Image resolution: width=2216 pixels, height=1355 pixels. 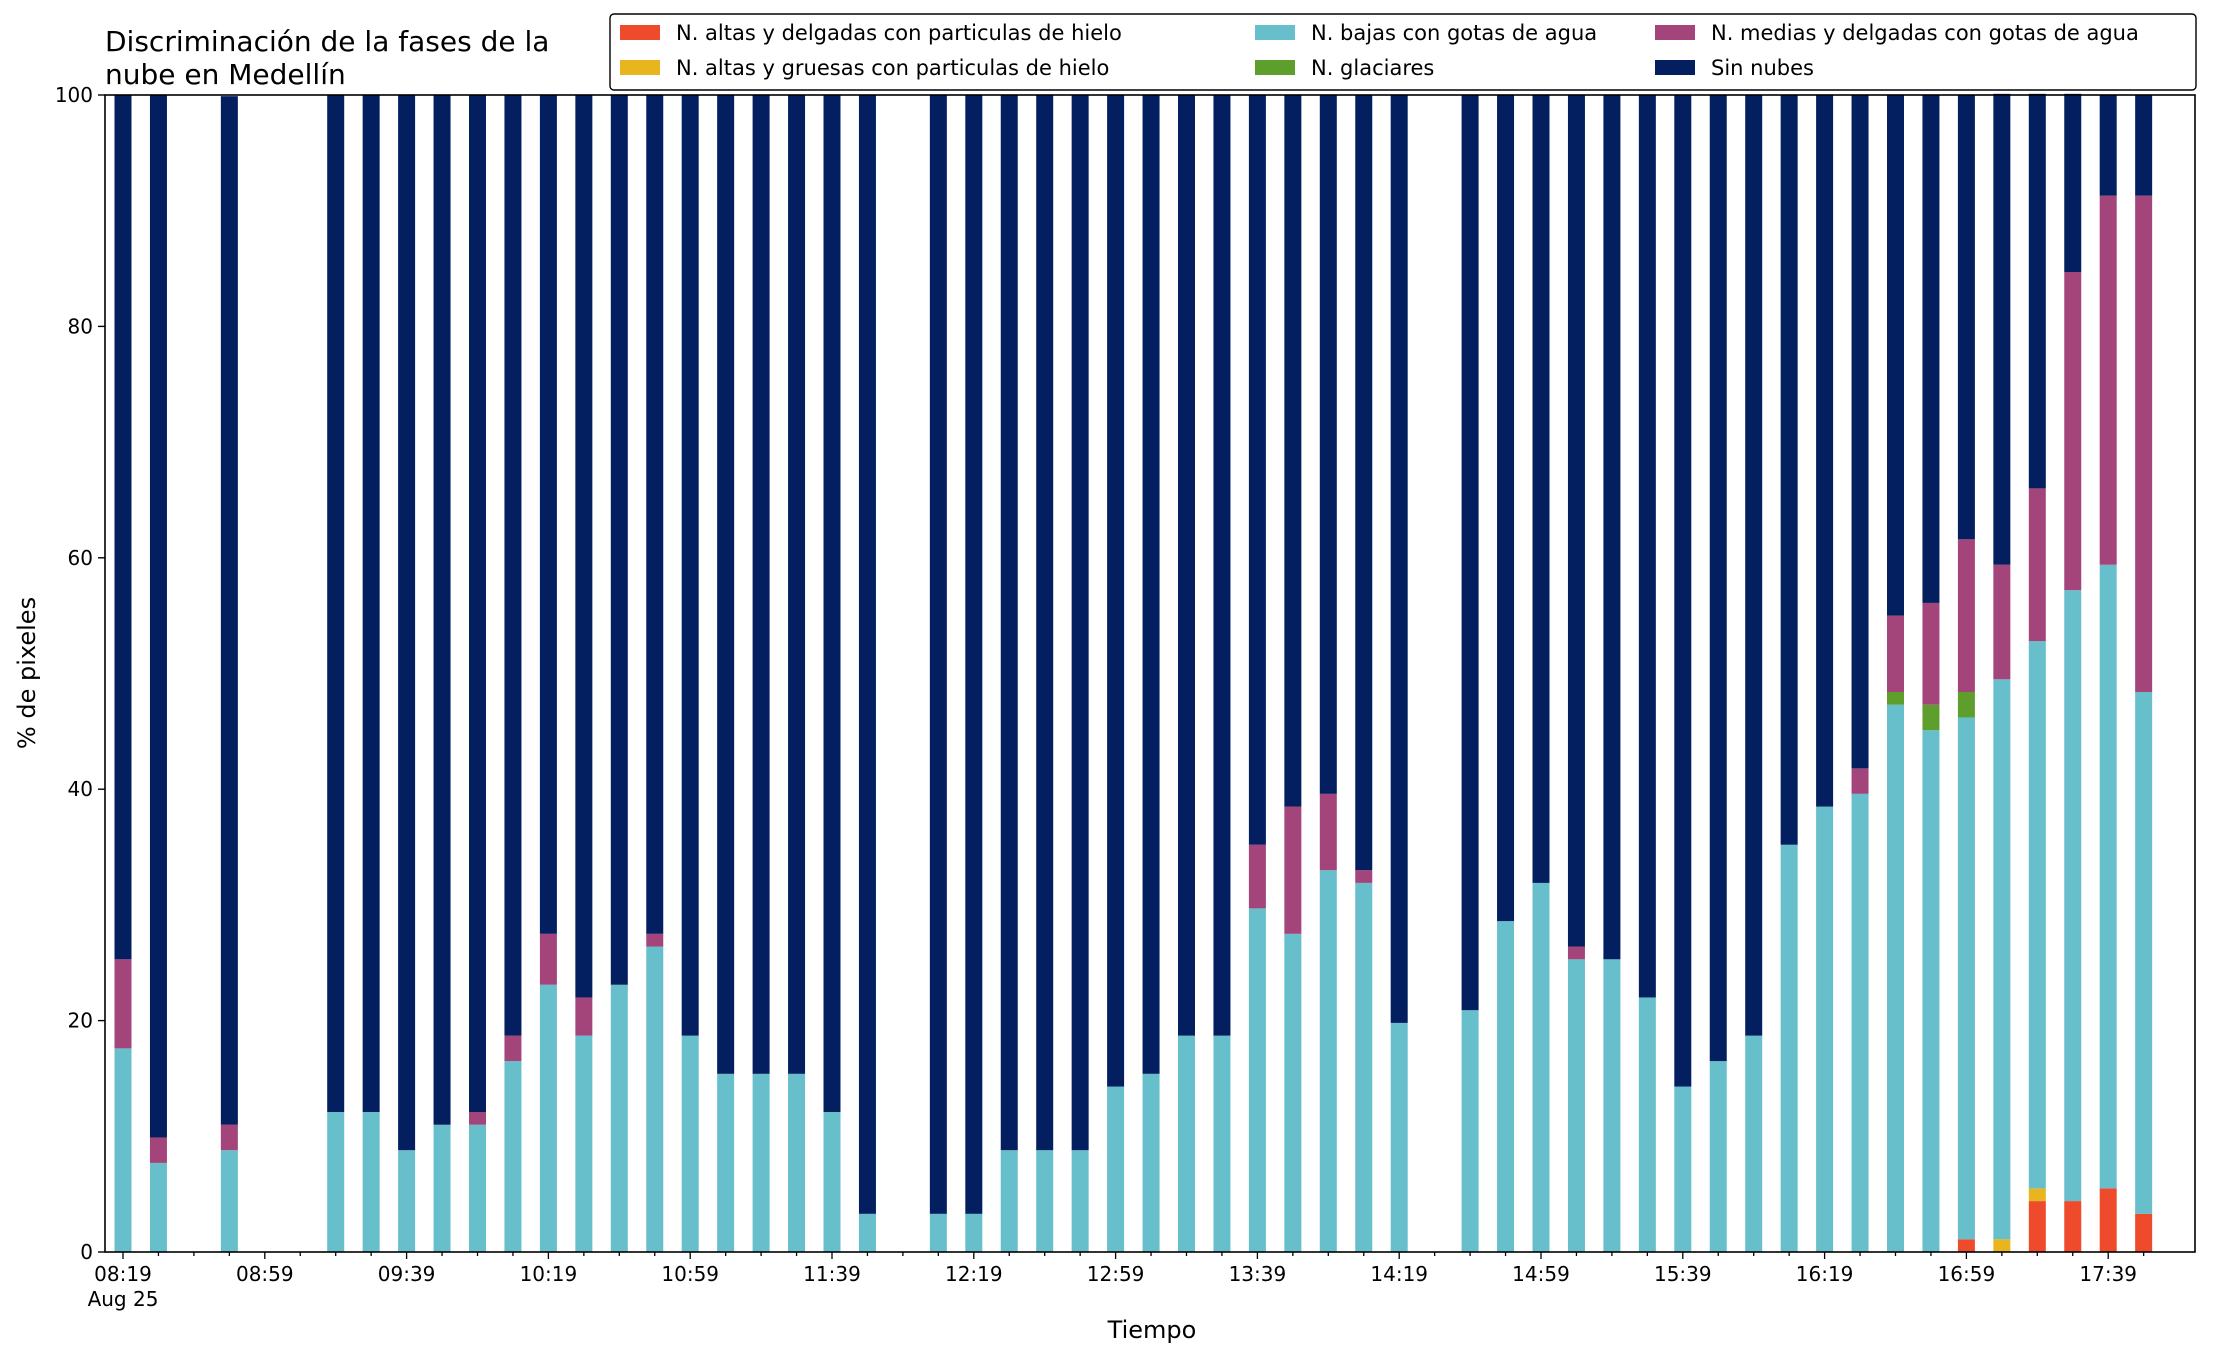 What do you see at coordinates (2144, 953) in the screenshot?
I see `bar-segment-57-s2` at bounding box center [2144, 953].